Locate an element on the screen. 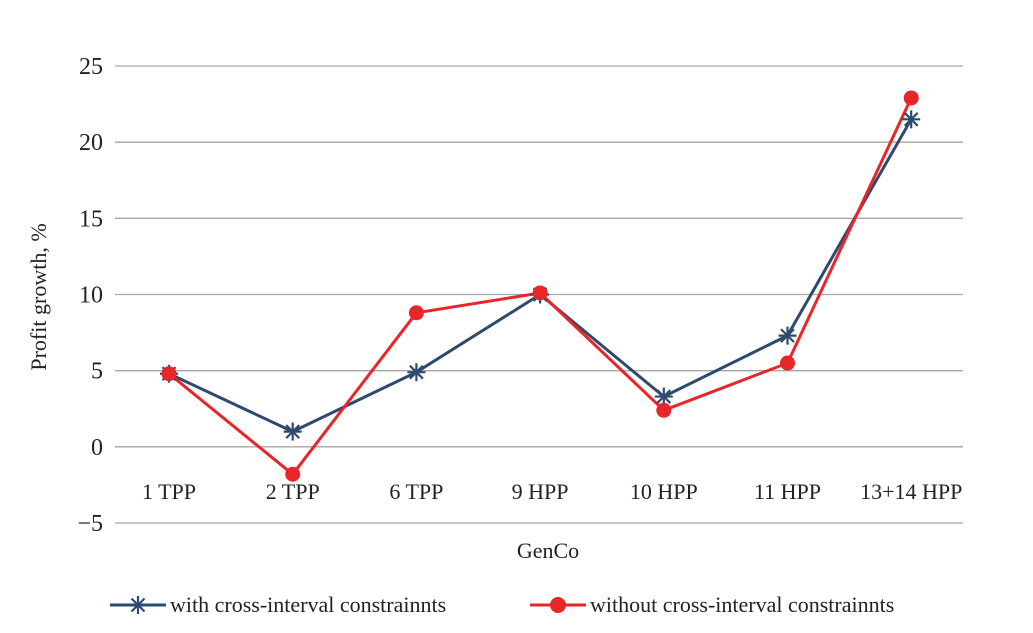 This screenshot has width=1033, height=633. y-axis-title: Profit growth, % is located at coordinates (38, 296).